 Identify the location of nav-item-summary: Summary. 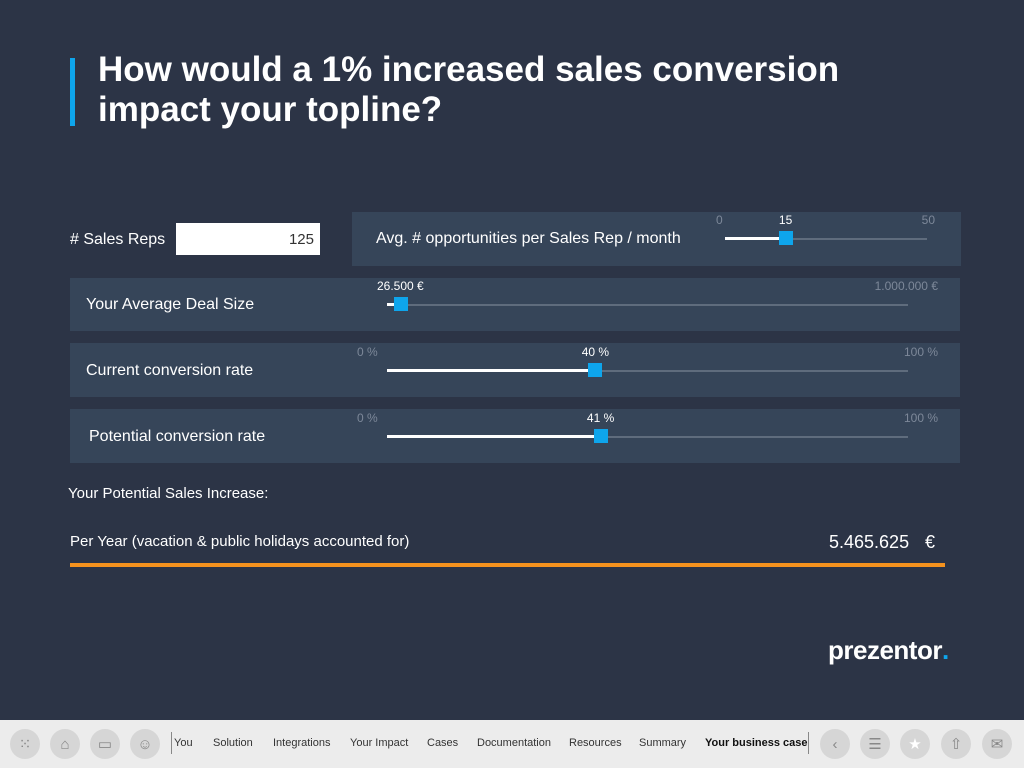
(663, 743).